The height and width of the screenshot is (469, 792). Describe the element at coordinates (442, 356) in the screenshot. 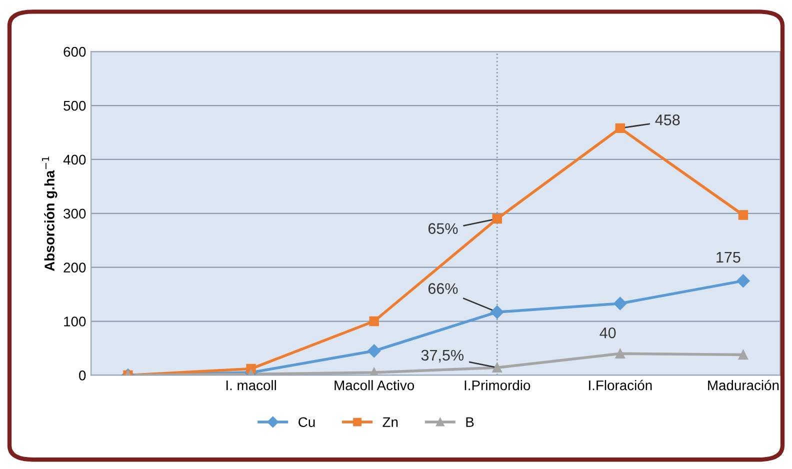

I see `annotation: 37,5%` at that location.